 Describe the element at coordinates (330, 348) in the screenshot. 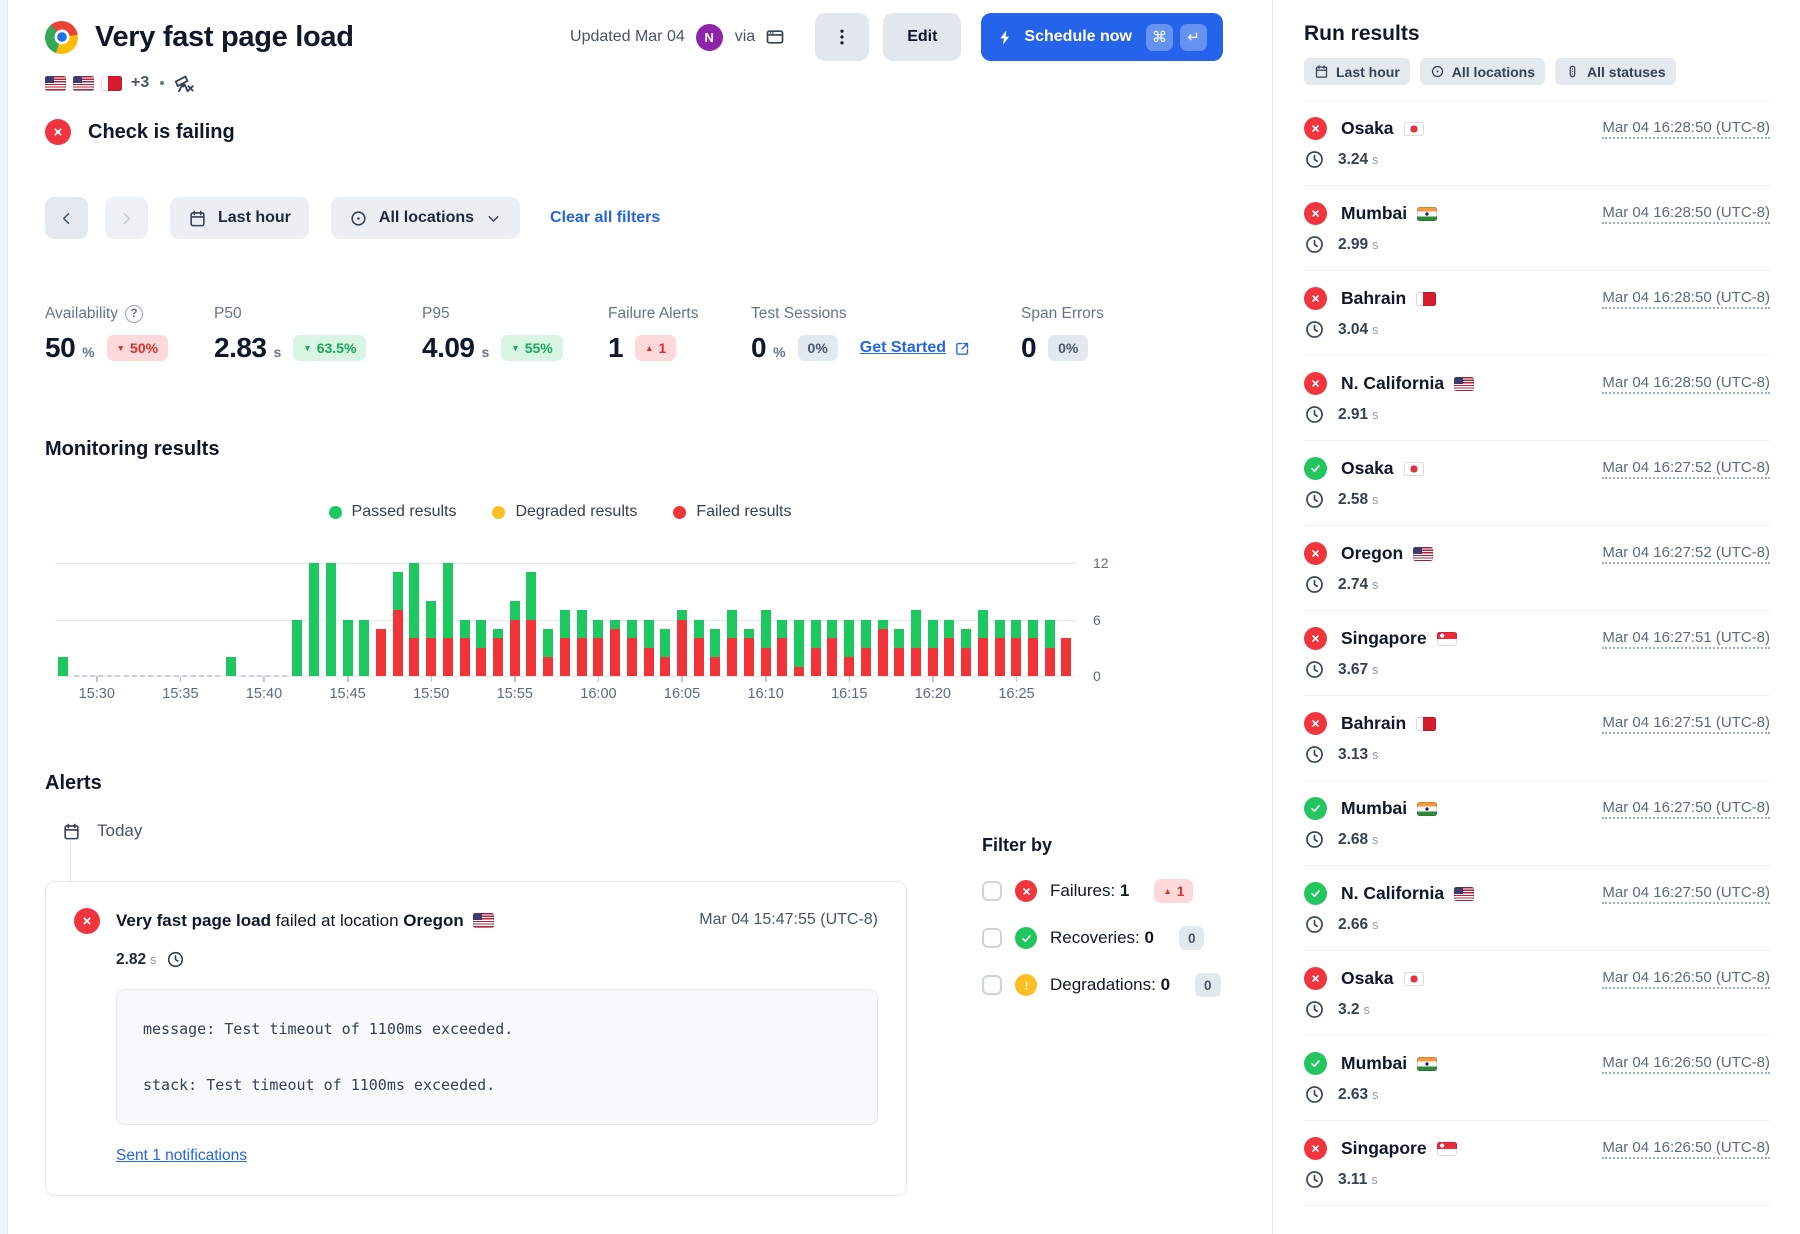

I see `trend-badge: ▼ 63.5%` at that location.